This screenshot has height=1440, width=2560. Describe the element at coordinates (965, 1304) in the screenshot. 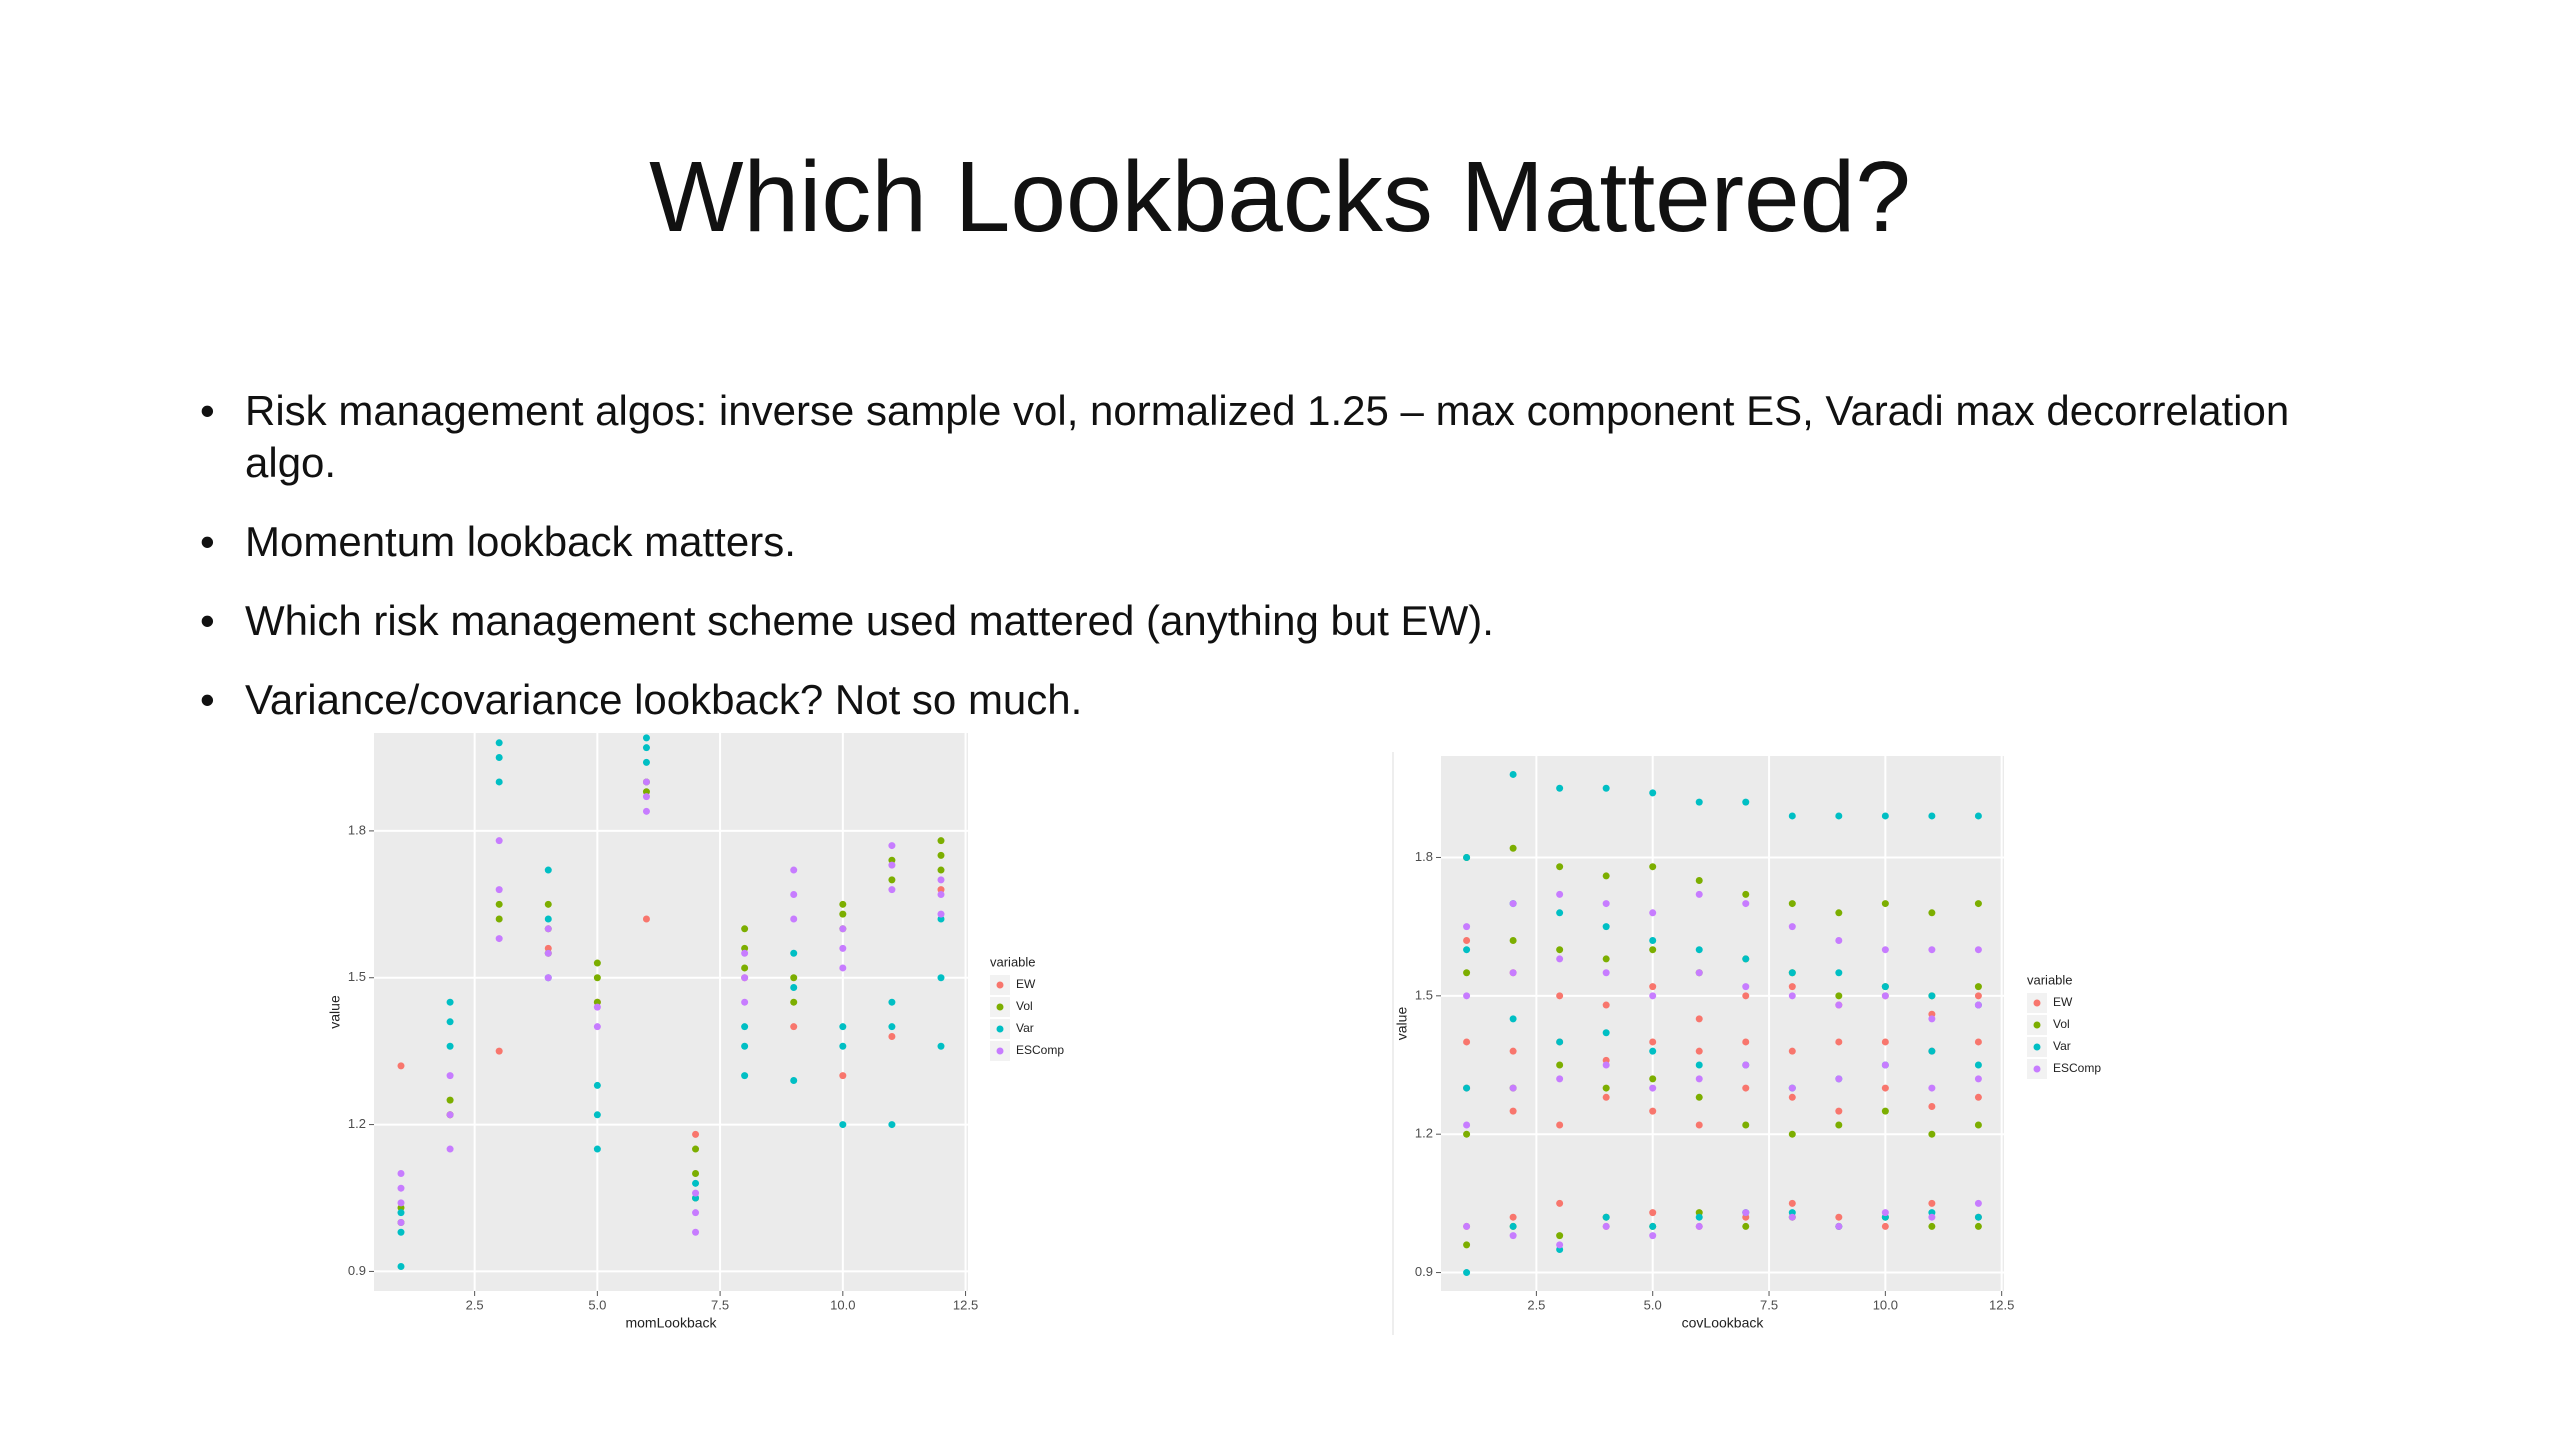

I see `x-tick-label: 12.5` at that location.